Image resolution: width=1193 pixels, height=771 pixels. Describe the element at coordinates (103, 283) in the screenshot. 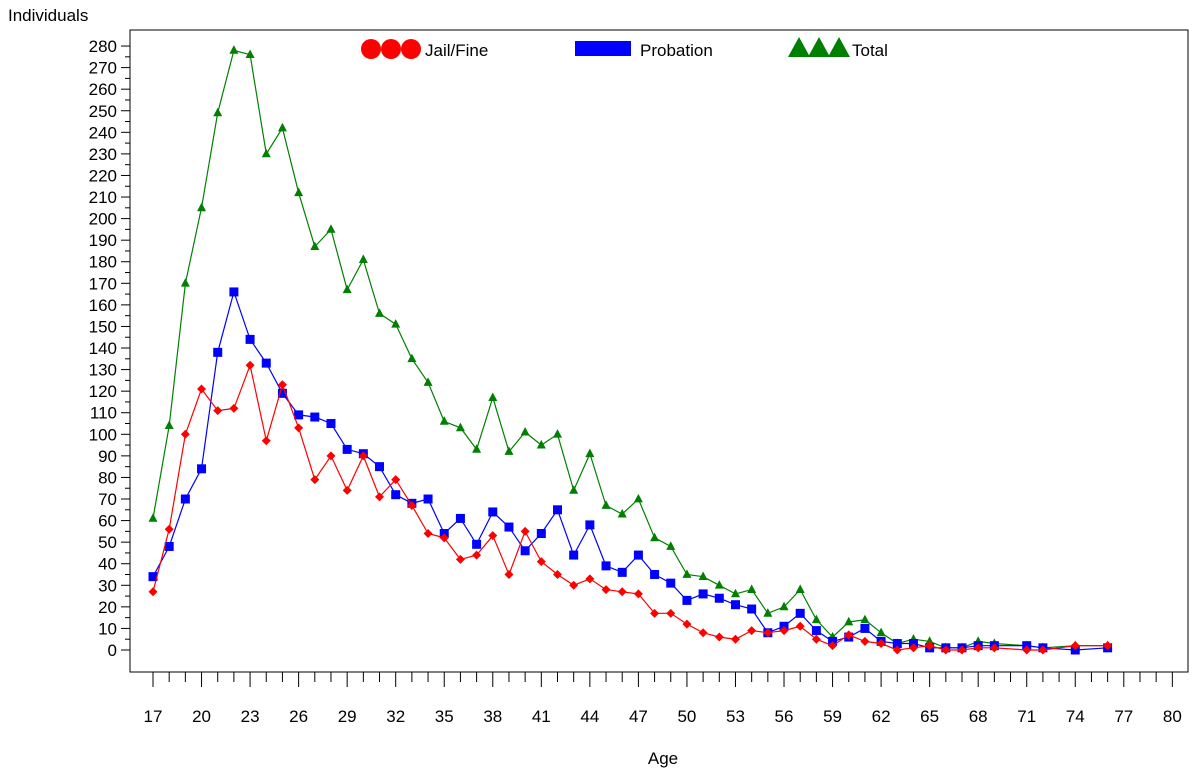

I see `y-tick-label: 170` at that location.